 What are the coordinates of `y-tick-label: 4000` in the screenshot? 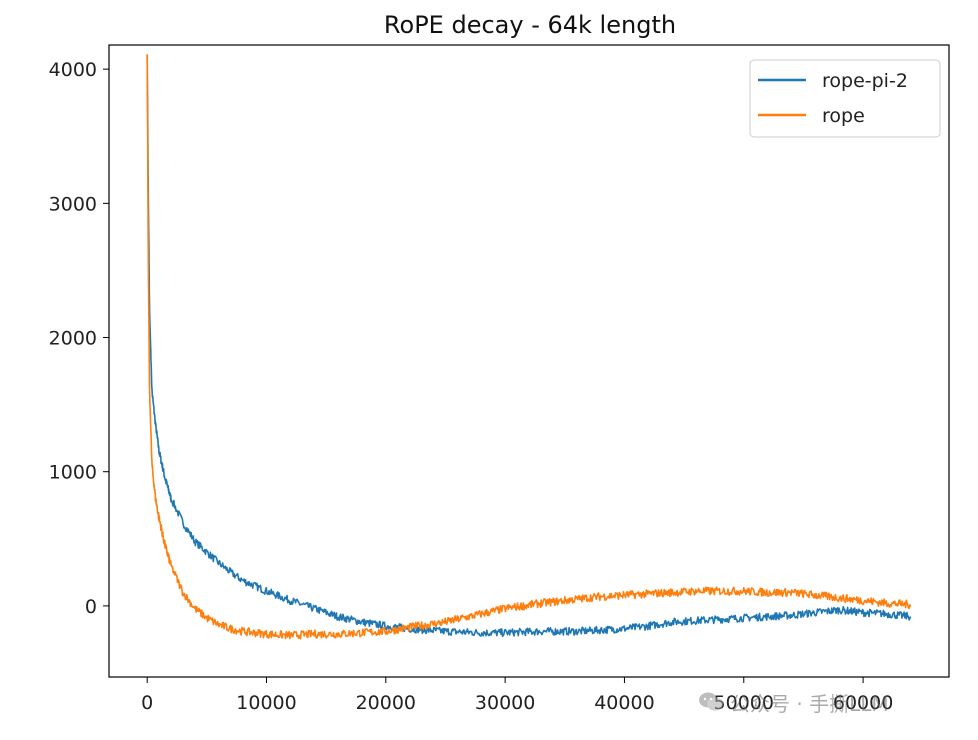 It's located at (73, 70).